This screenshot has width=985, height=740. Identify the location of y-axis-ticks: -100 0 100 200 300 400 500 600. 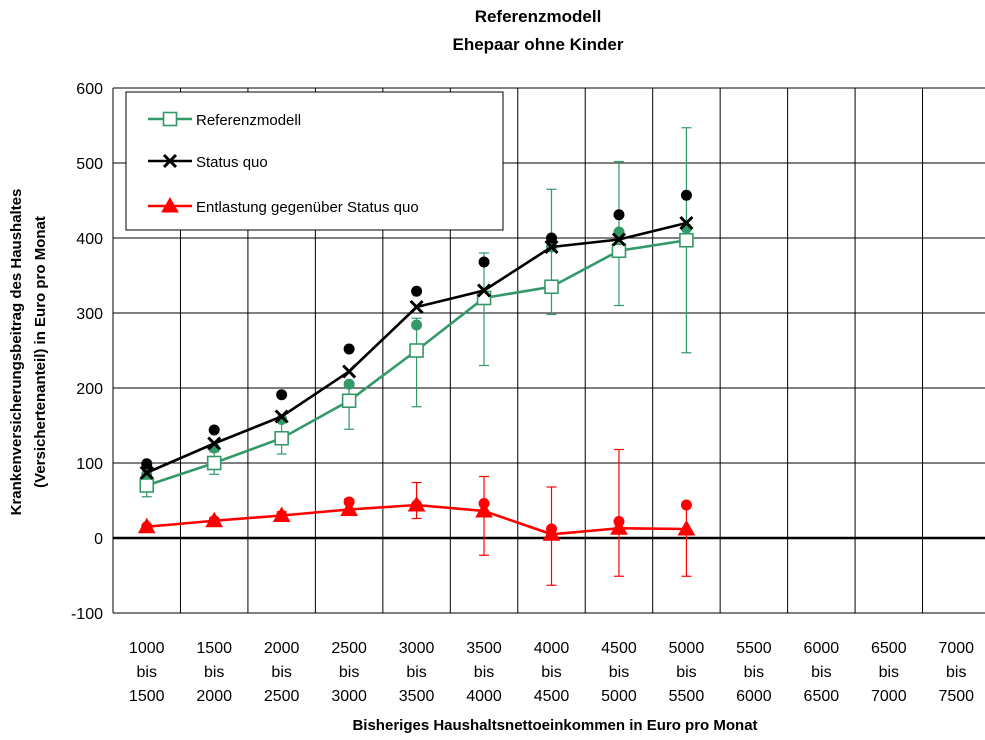
(87, 352).